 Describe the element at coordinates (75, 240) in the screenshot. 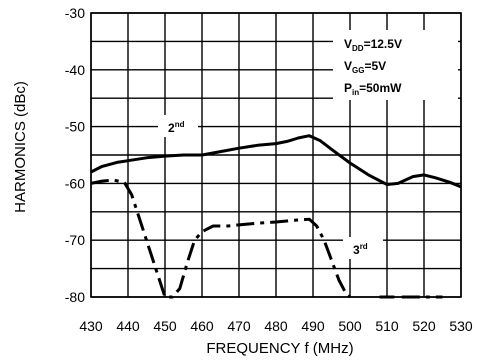

I see `y-tick-label: -70` at that location.